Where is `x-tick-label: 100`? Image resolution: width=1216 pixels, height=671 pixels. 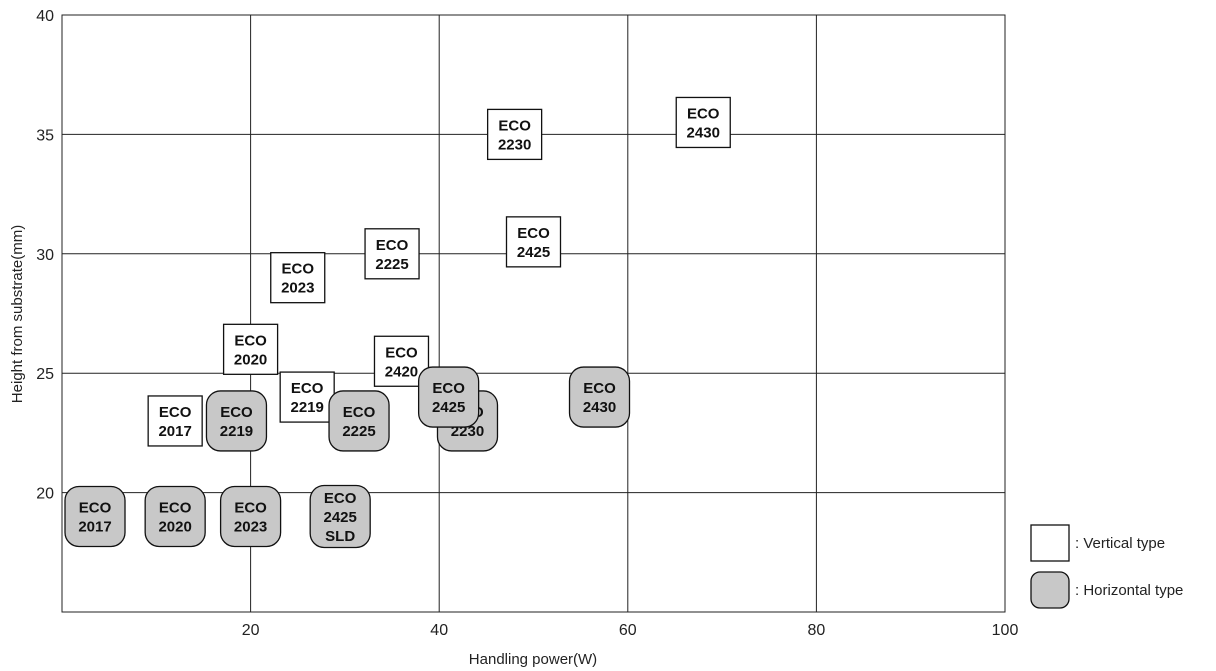 x-tick-label: 100 is located at coordinates (1005, 630).